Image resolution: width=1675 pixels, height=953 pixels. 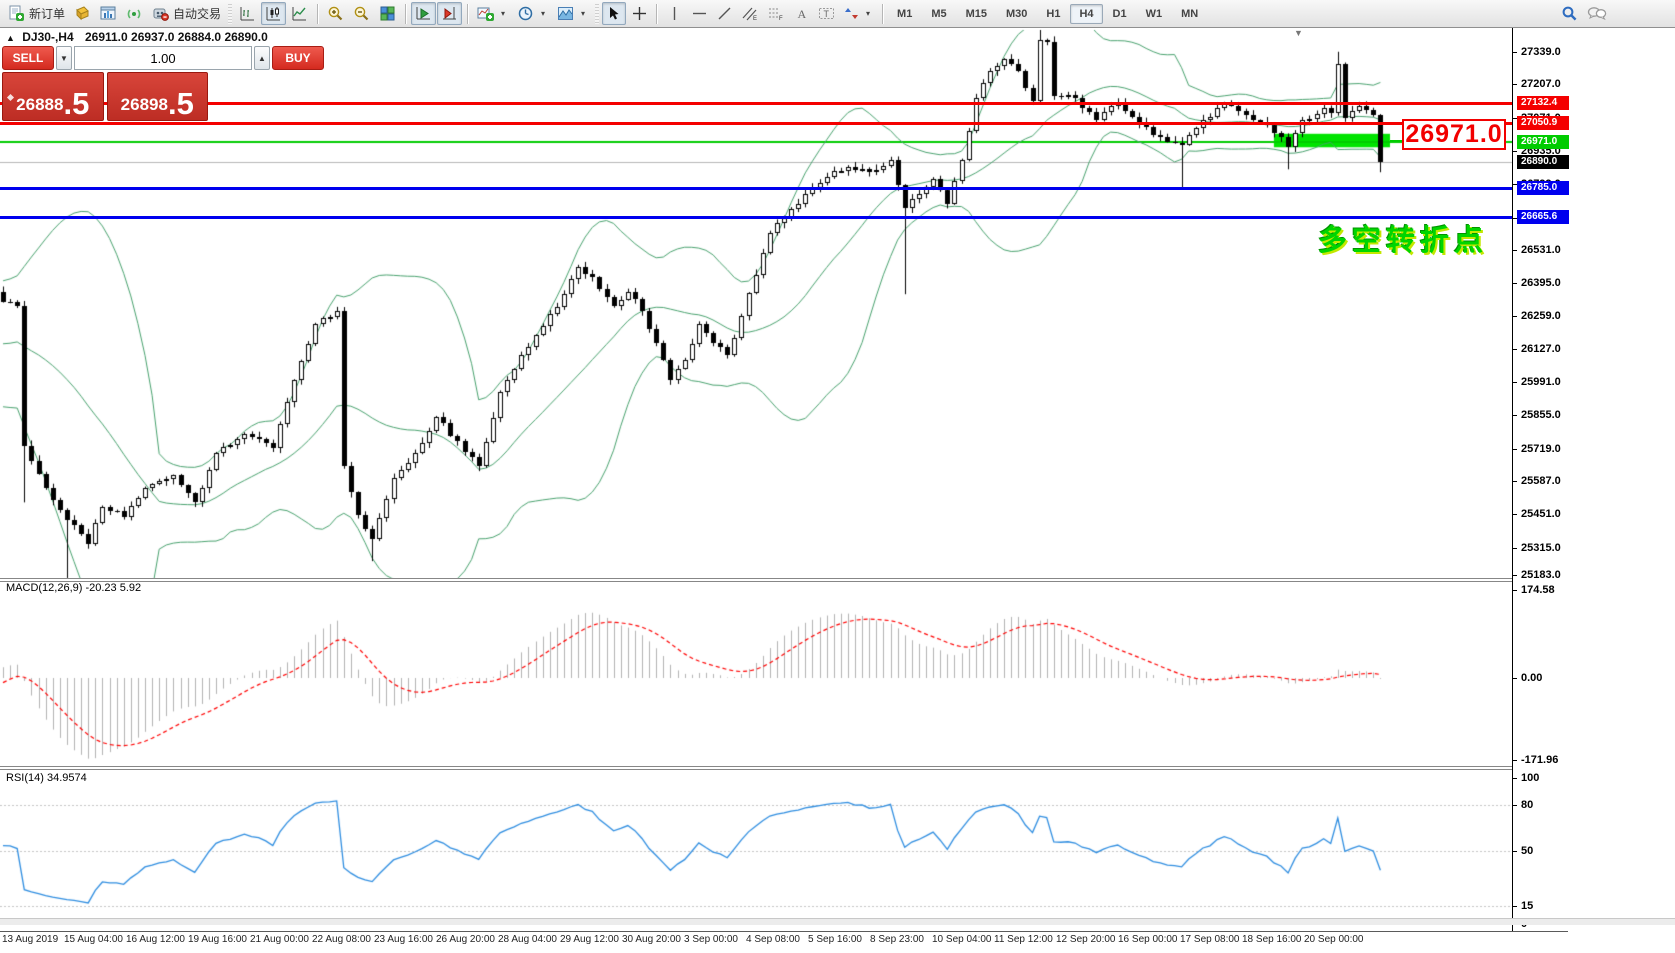 What do you see at coordinates (387, 13) in the screenshot?
I see `tile-windows-button` at bounding box center [387, 13].